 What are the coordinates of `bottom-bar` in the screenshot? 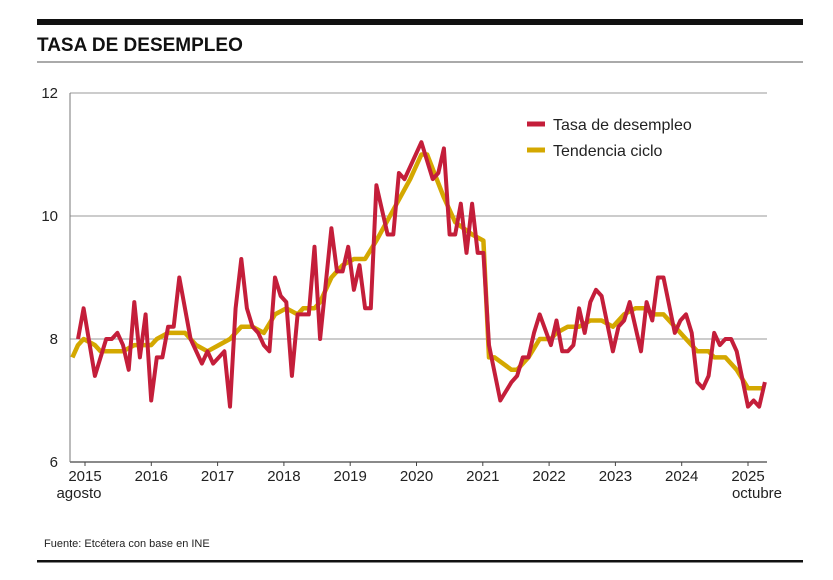 It's located at (420, 561).